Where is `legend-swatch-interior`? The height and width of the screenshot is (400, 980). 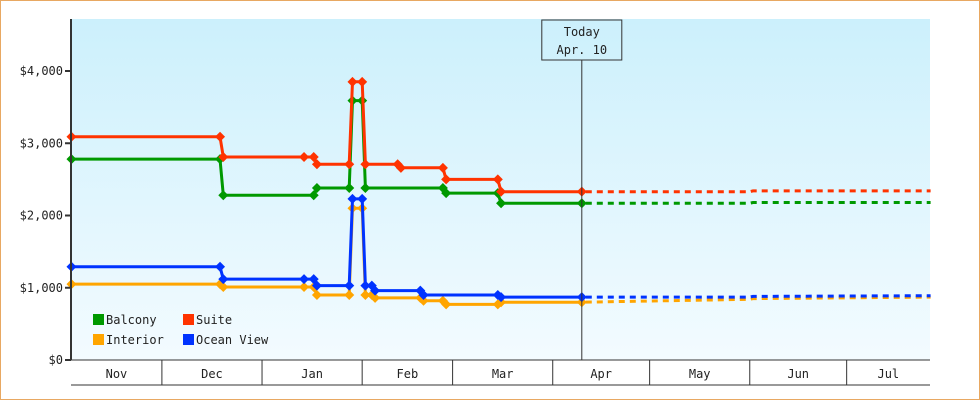 legend-swatch-interior is located at coordinates (98, 339).